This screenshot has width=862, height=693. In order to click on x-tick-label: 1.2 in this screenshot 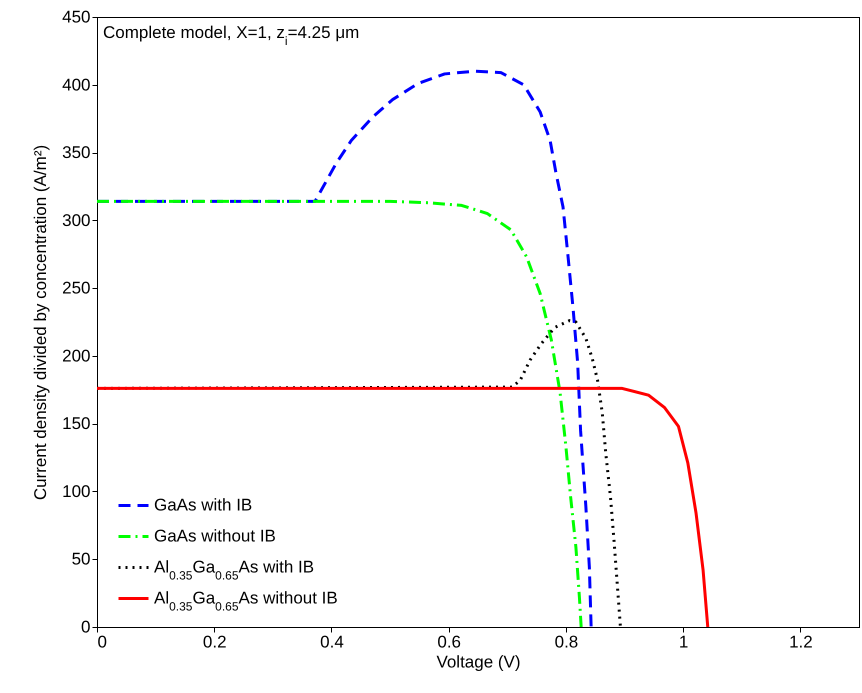, I will do `click(801, 642)`.